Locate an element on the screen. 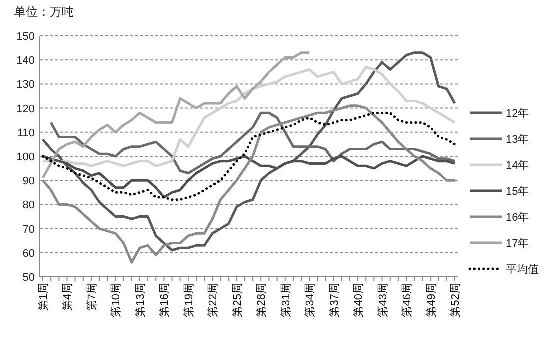  y-tick-label: 70 is located at coordinates (28, 230).